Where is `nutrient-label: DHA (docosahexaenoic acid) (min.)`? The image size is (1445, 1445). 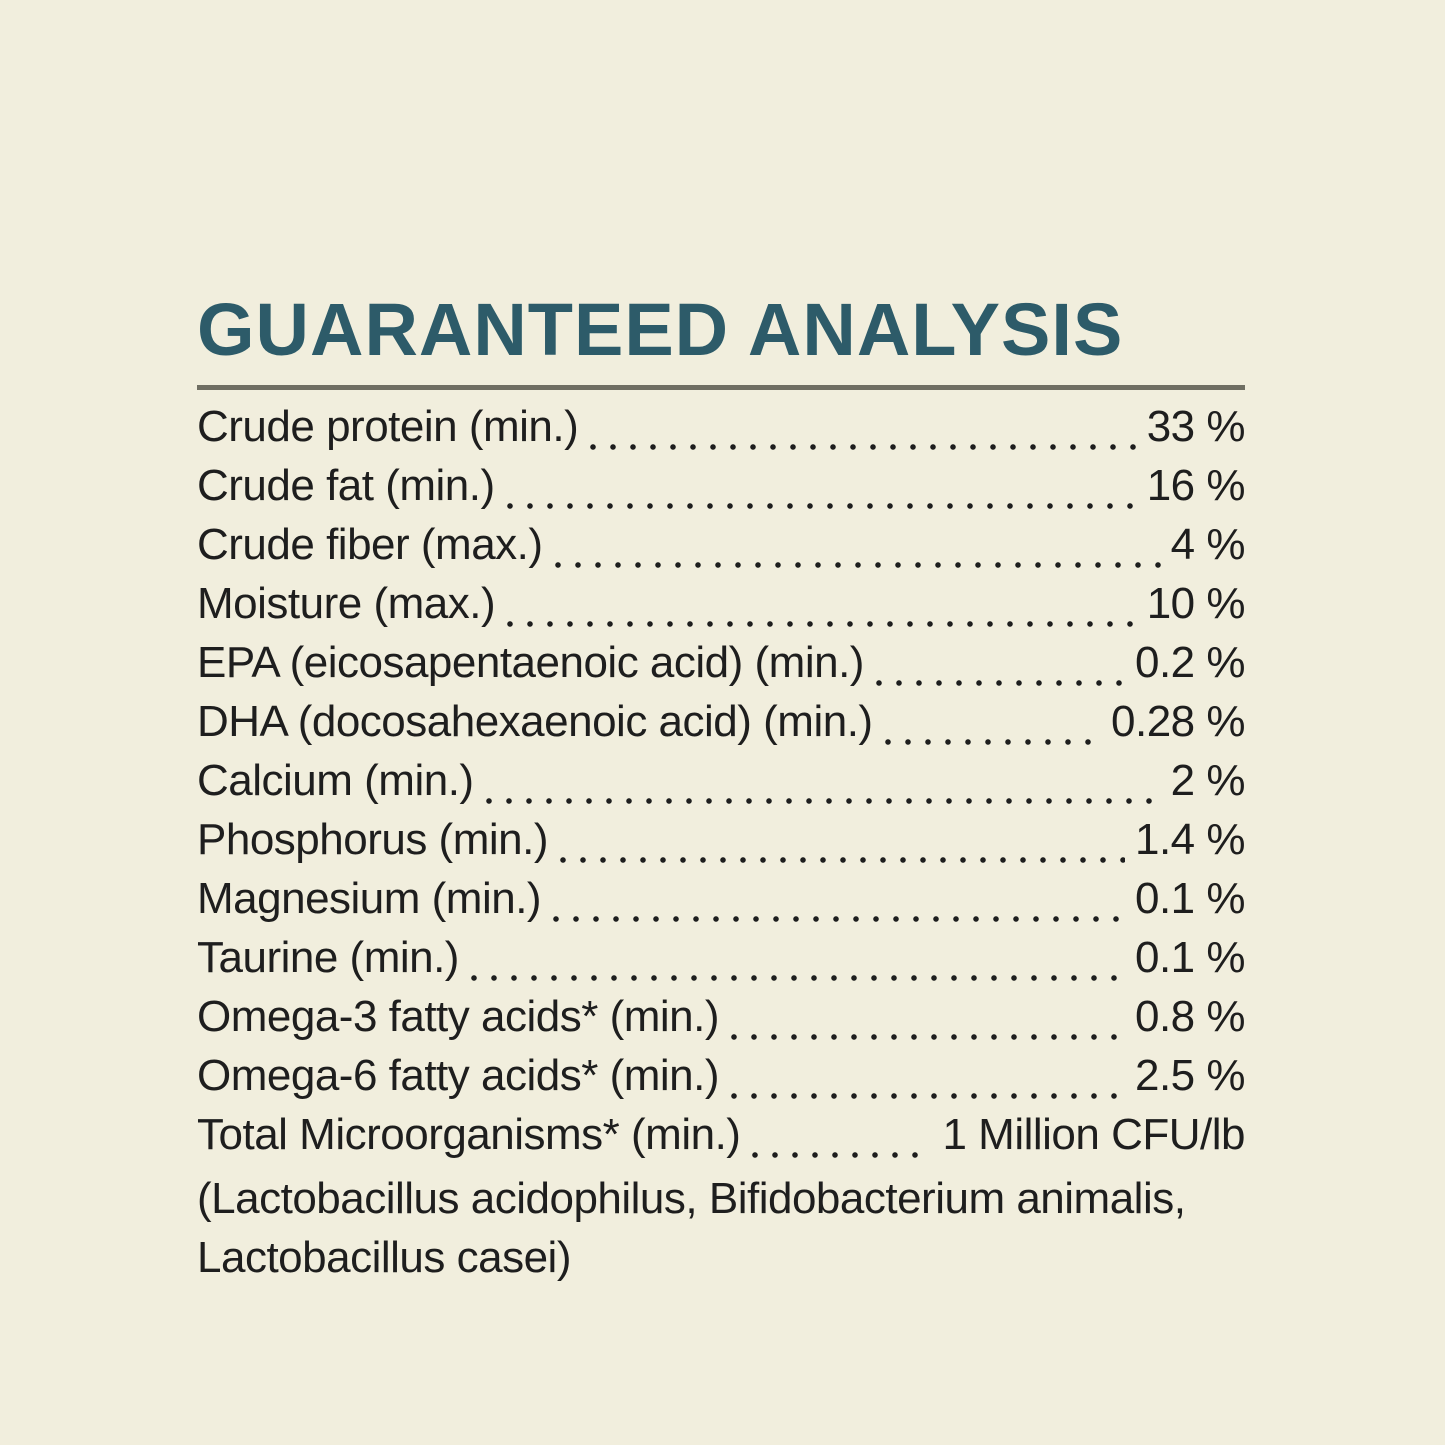 nutrient-label: DHA (docosahexaenoic acid) (min.) is located at coordinates (535, 721).